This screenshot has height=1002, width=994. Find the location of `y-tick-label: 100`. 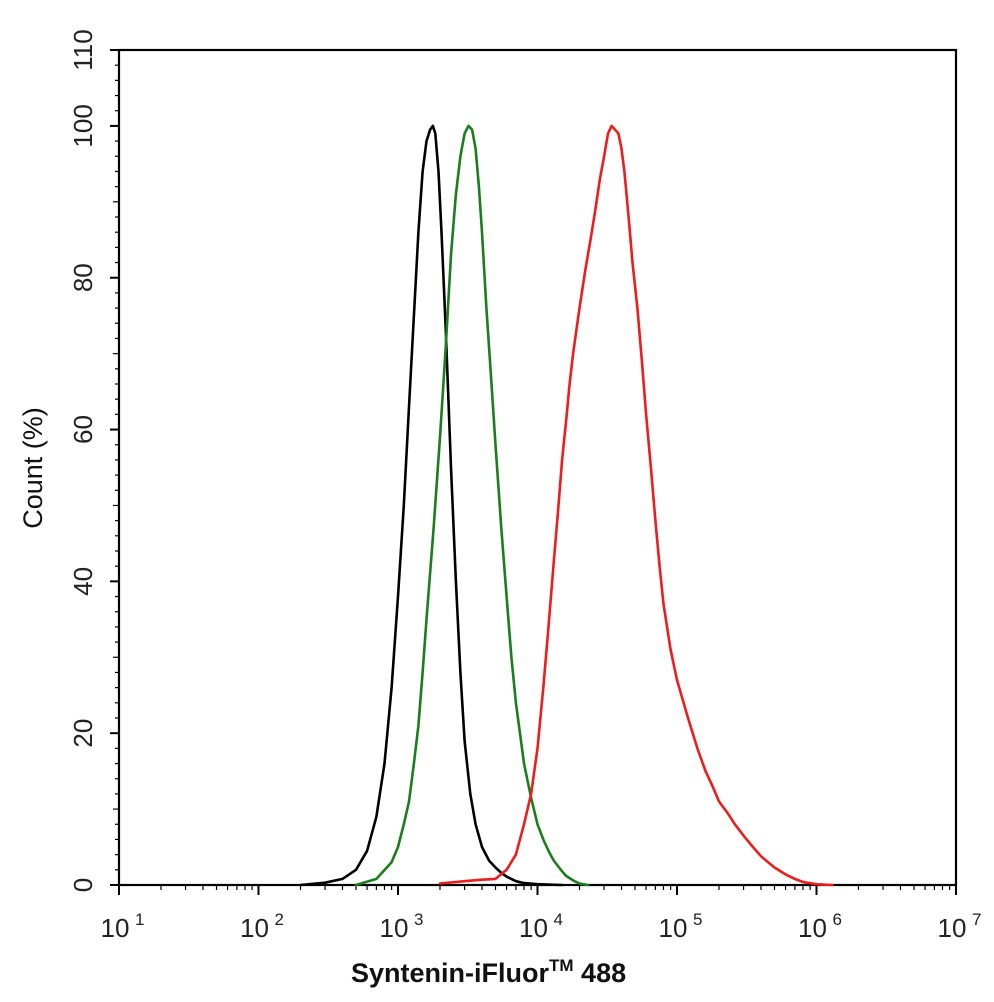

y-tick-label: 100 is located at coordinates (83, 125).